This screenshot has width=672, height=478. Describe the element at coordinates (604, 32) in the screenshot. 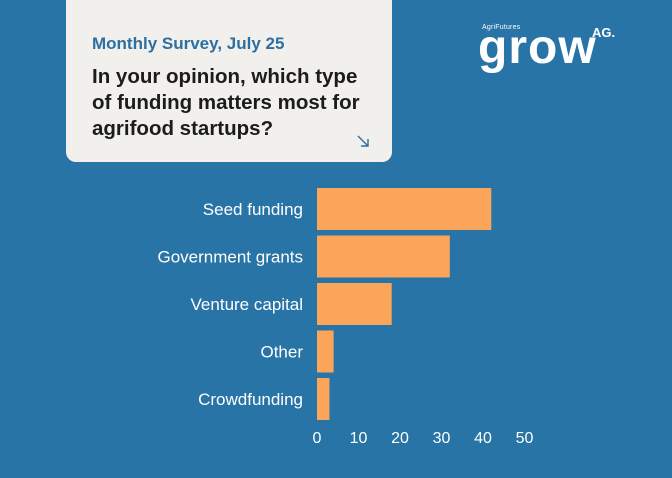

I see `logo-suffix: AG.` at that location.